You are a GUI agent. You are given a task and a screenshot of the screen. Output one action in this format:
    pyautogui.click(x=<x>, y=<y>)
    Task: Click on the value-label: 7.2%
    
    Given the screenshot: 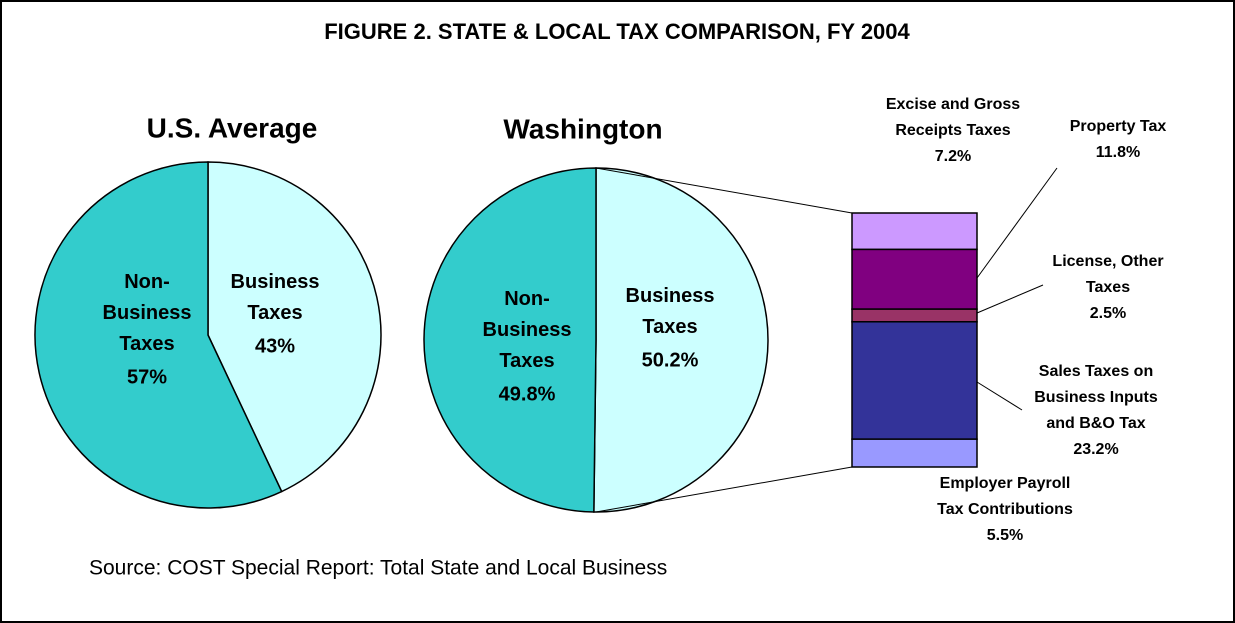 What is the action you would take?
    pyautogui.click(x=953, y=156)
    